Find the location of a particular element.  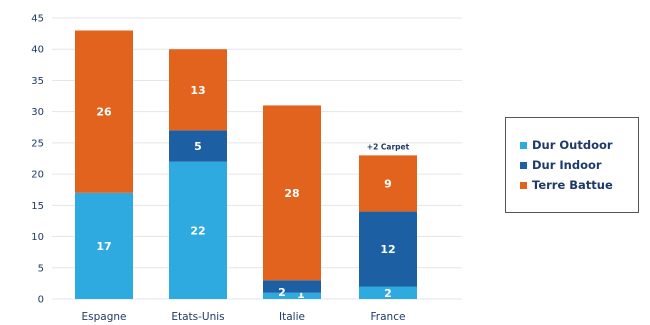

data-label: 22 is located at coordinates (197, 230).